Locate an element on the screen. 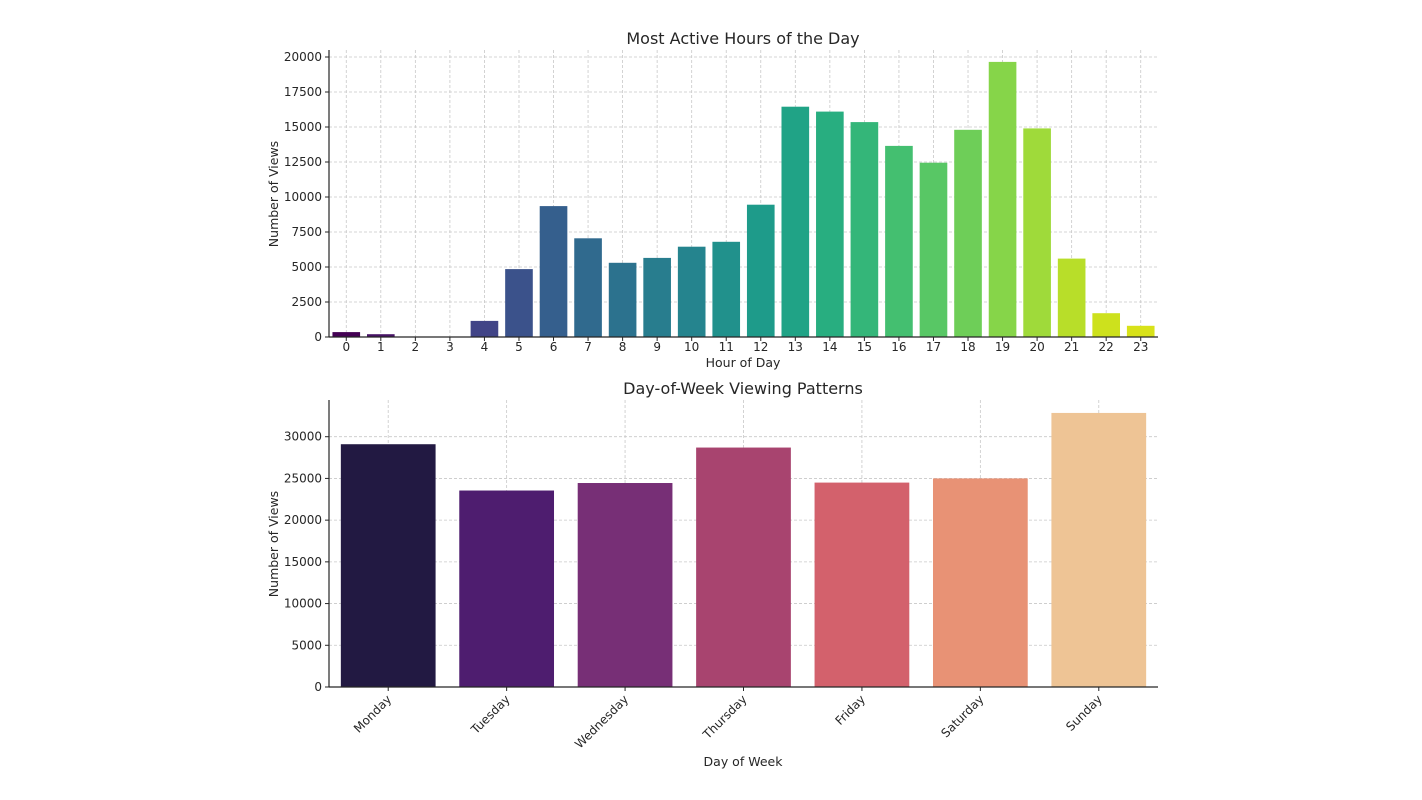 The height and width of the screenshot is (800, 1422). weekday-x-tick-label: Monday is located at coordinates (372, 713).